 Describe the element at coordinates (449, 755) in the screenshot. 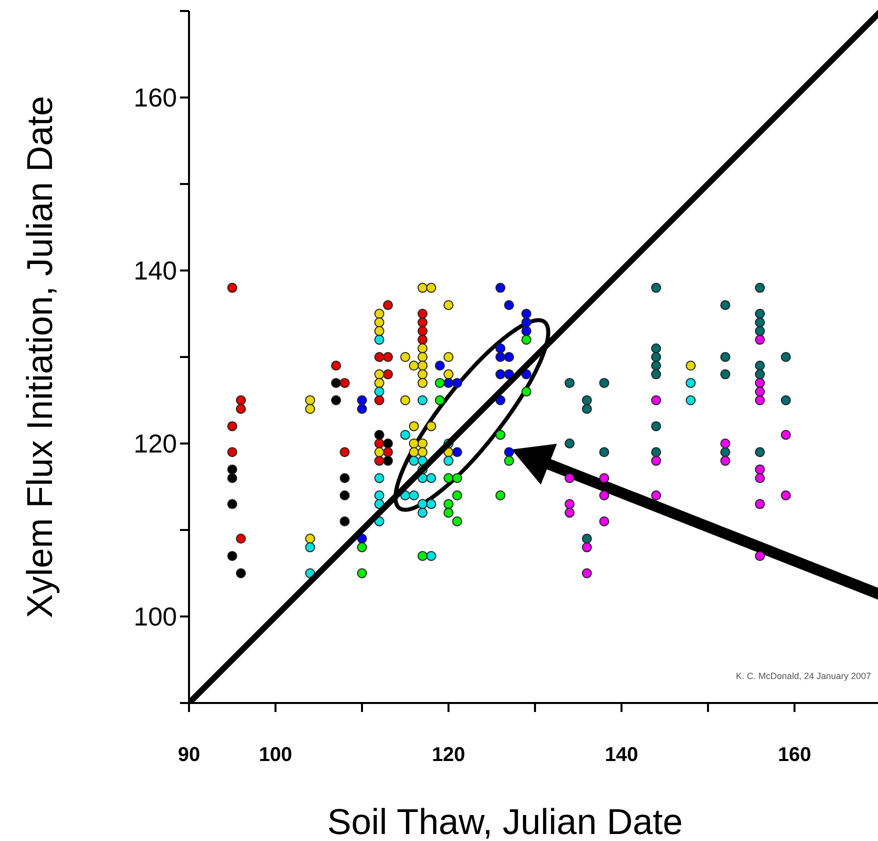

I see `x-tick-label: 120` at that location.